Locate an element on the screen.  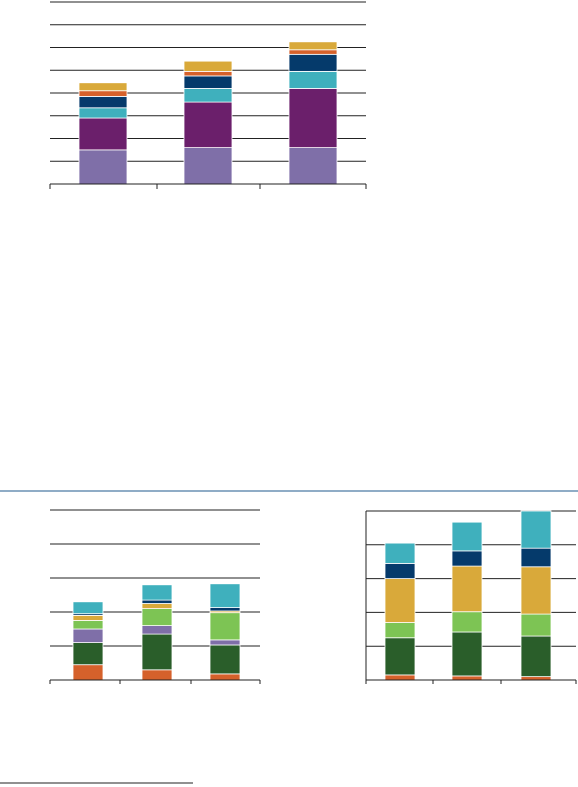
chart-bottom-left is located at coordinates (155, 596).